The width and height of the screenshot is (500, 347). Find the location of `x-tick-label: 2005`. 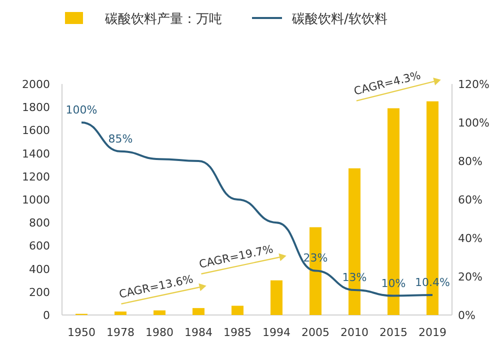

x-tick-label: 2005 is located at coordinates (316, 332).